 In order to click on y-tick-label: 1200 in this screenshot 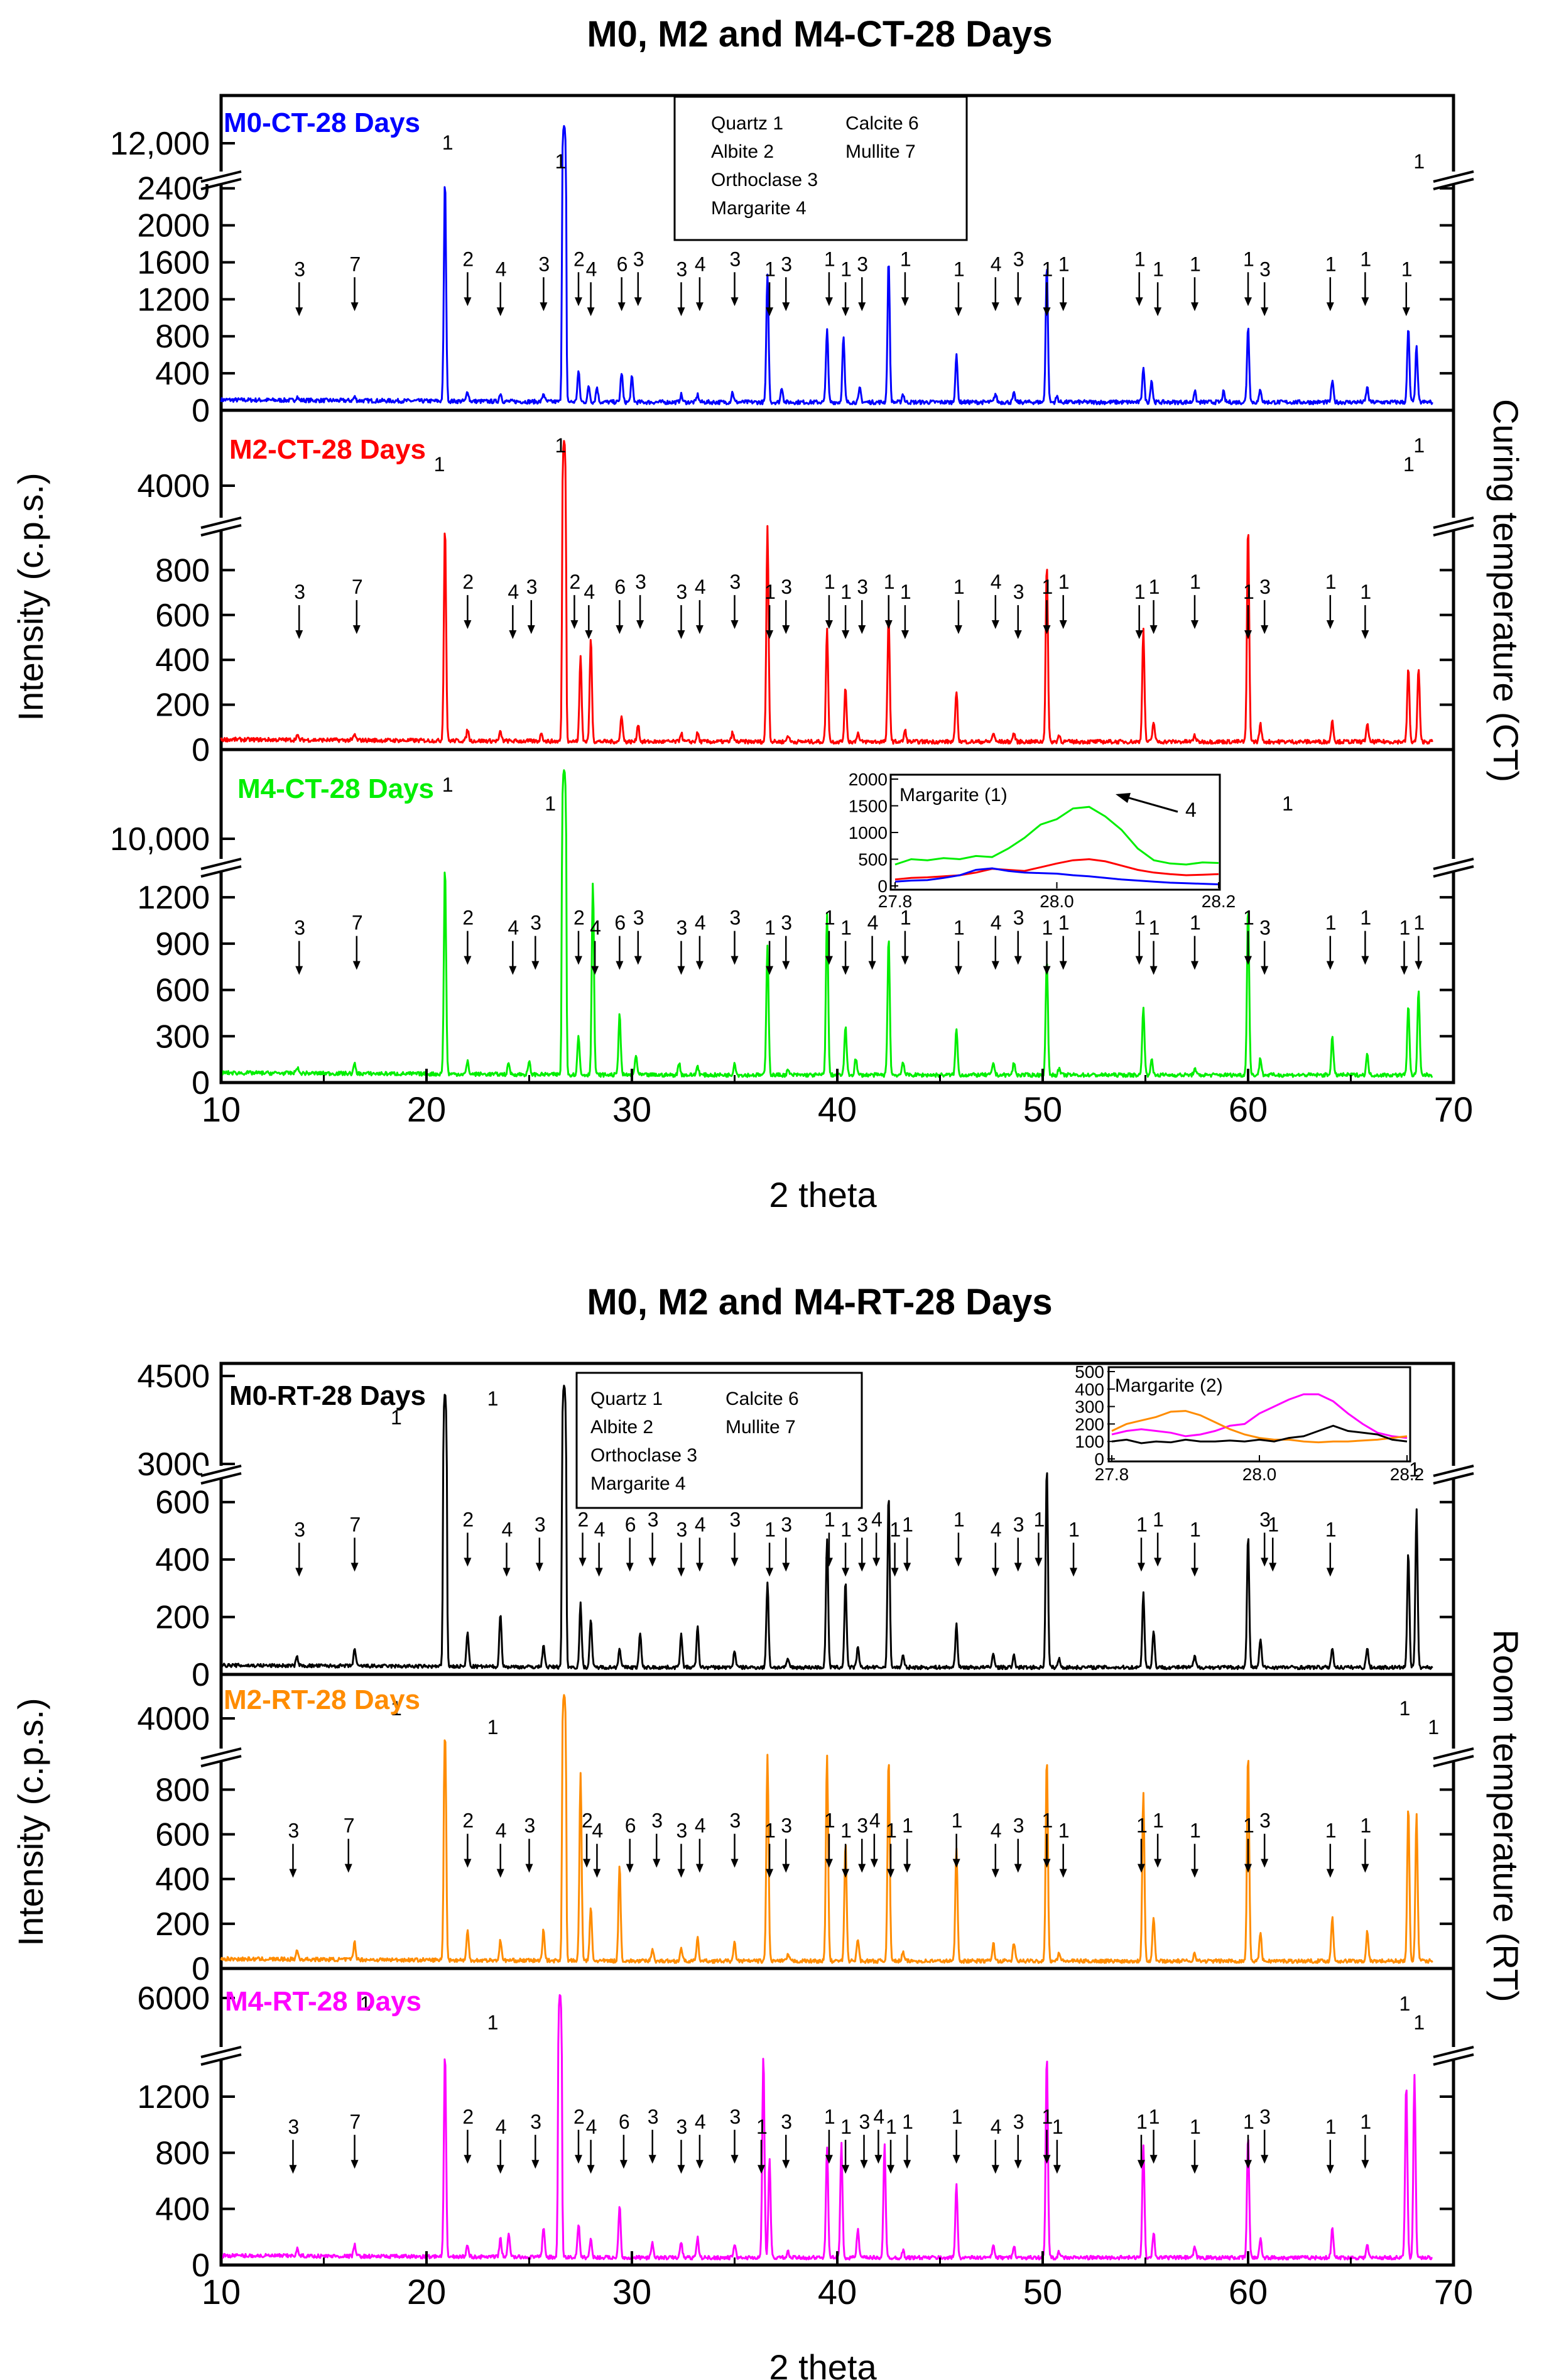, I will do `click(173, 898)`.